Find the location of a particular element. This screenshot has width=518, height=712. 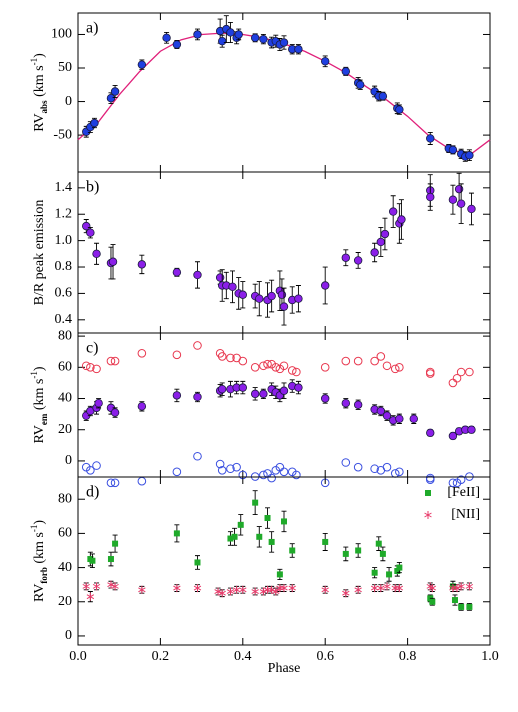

x-tick-label: 0.6 is located at coordinates (325, 656).